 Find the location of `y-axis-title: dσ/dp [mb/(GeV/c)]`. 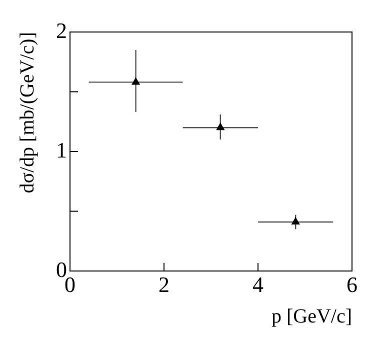

y-axis-title: dσ/dp [mb/(GeV/c)] is located at coordinates (27, 113).